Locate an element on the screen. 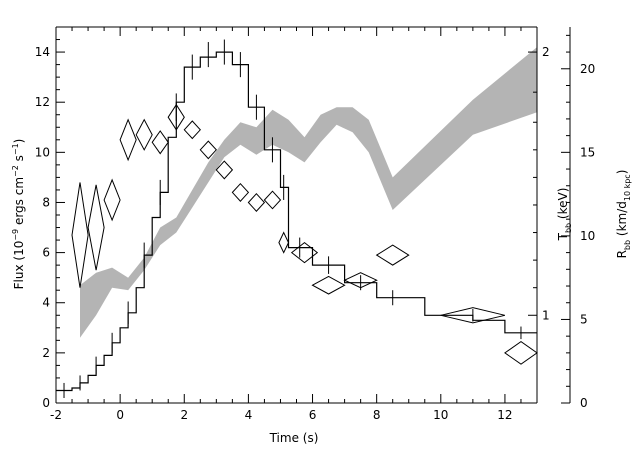 The height and width of the screenshot is (457, 640). x-tick-label: -2 is located at coordinates (56, 415).